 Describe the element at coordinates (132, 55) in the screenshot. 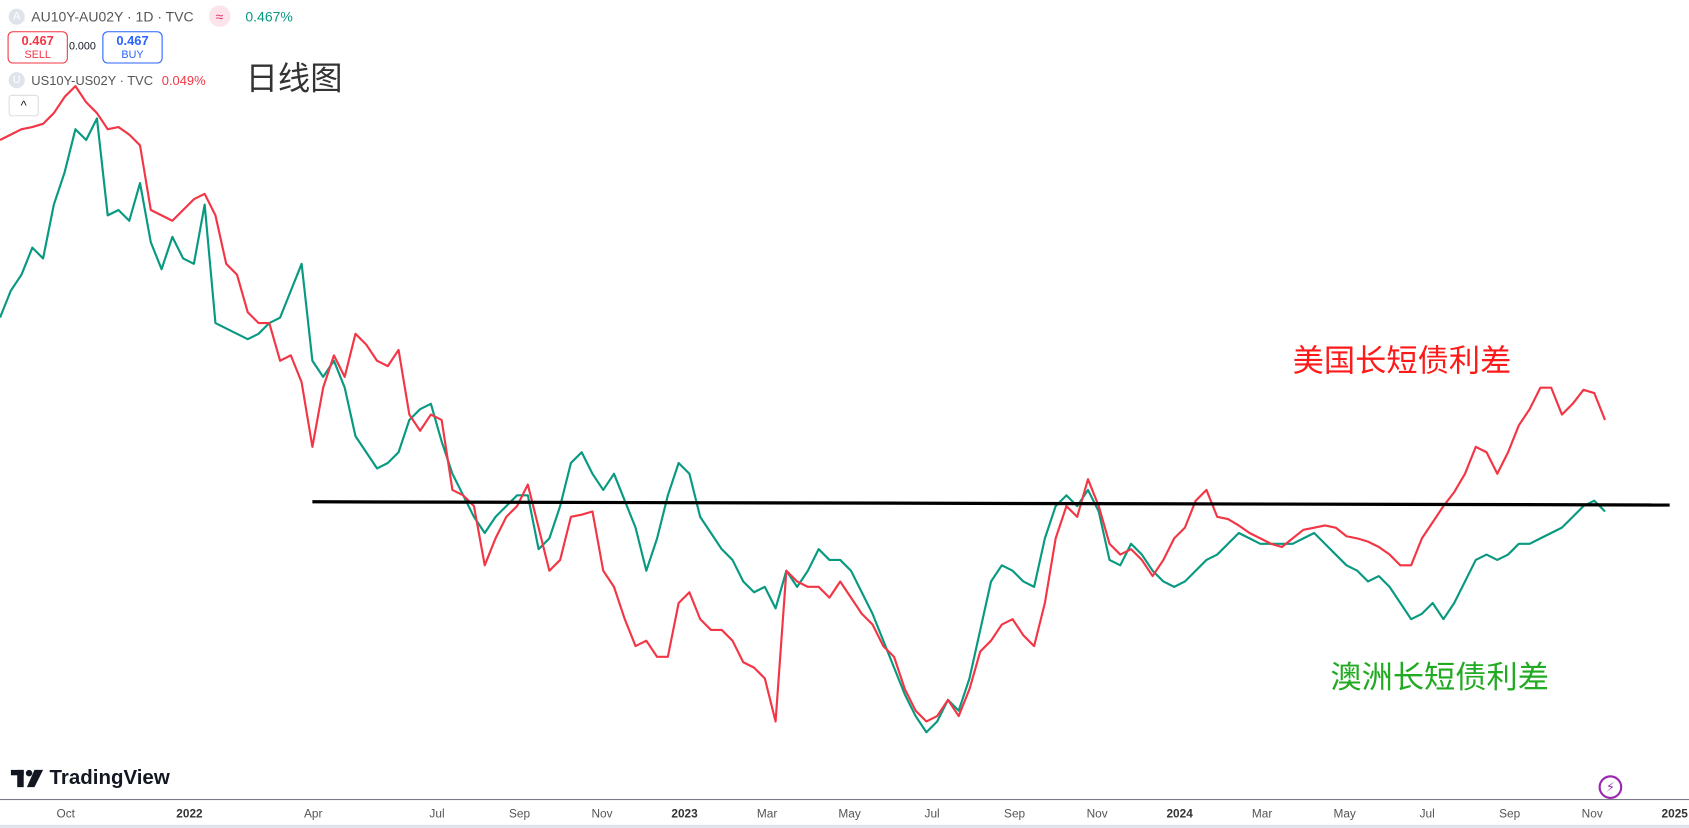

I see `buy-label: BUY` at that location.